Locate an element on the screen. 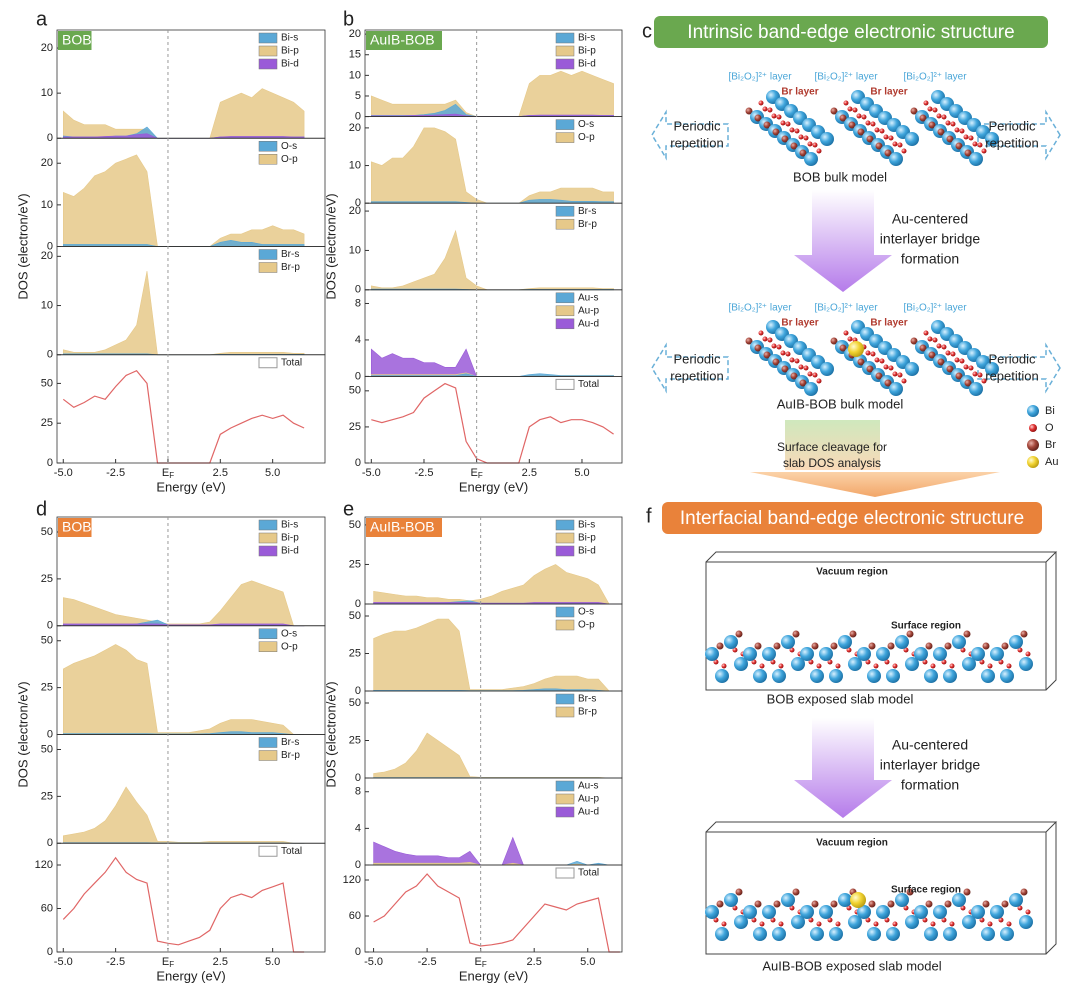  step-label: slab DOS analysis is located at coordinates (832, 463).